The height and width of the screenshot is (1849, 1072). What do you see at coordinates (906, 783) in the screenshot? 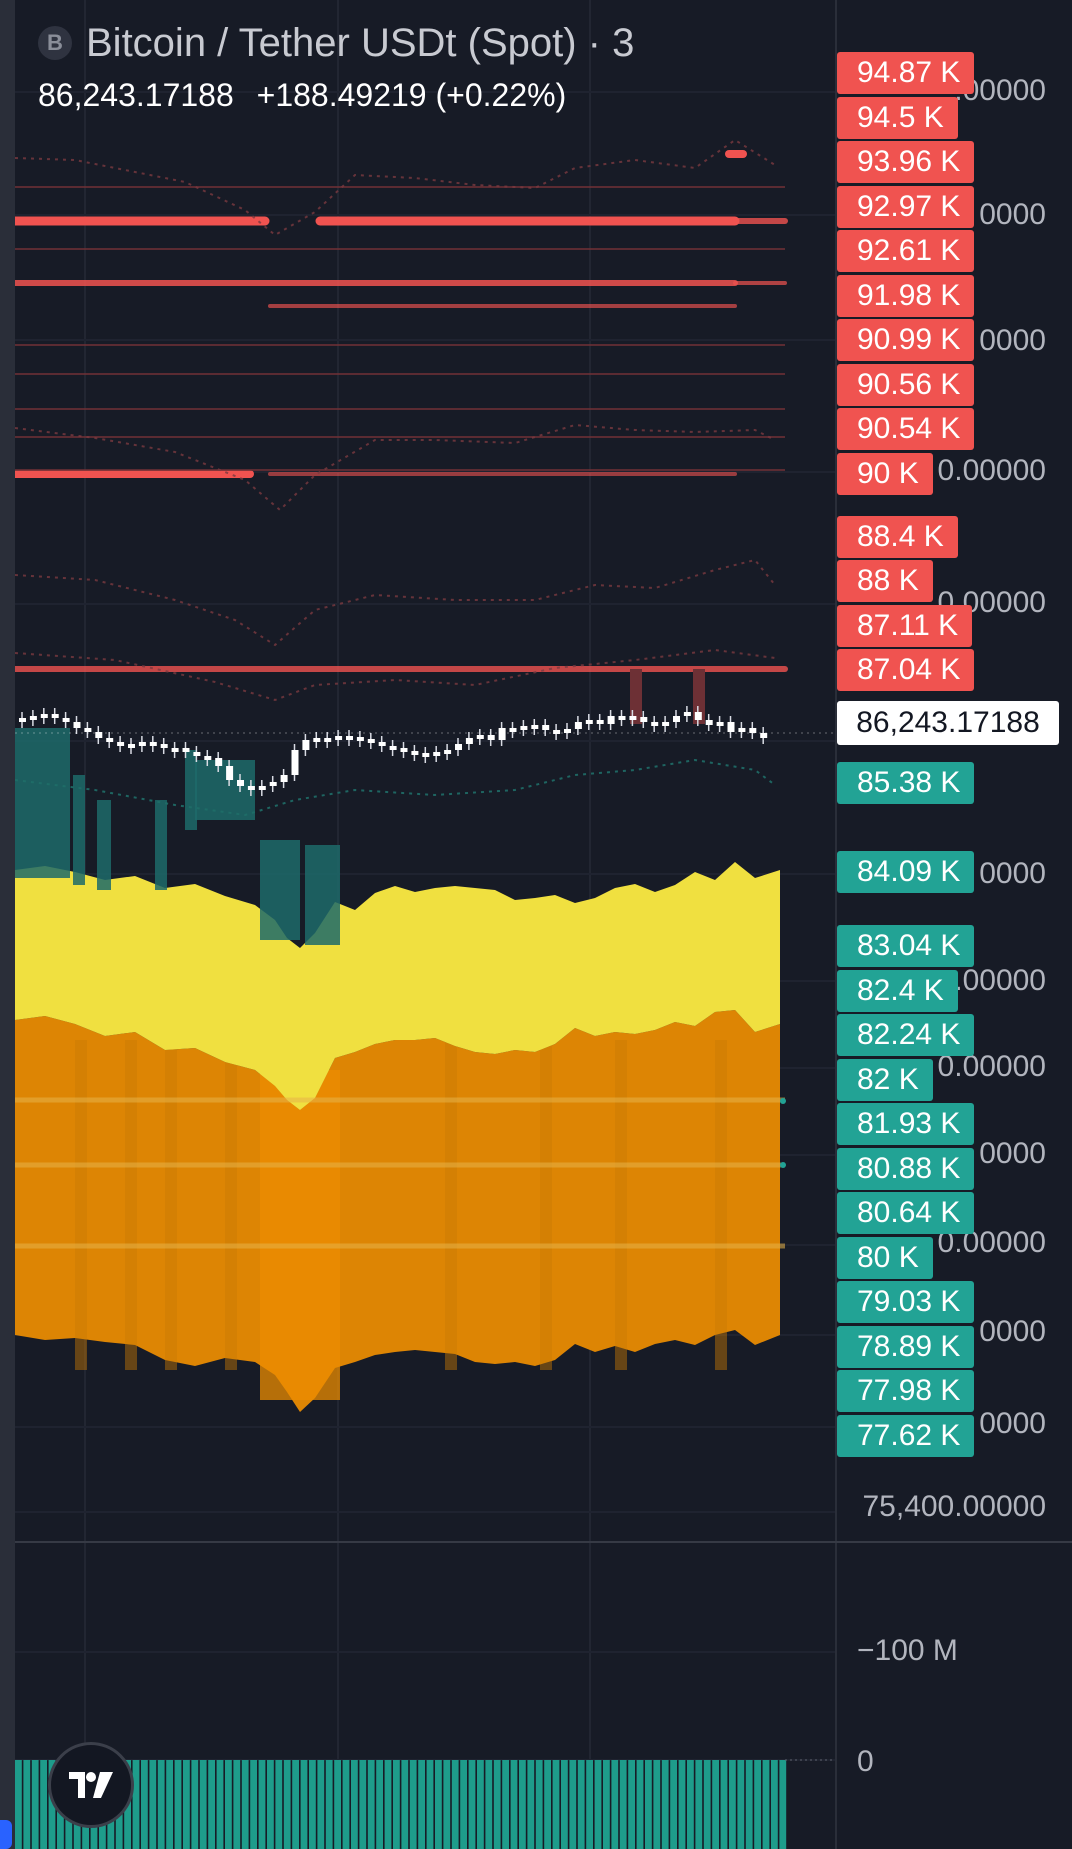
I see `support-label: 85.38 K` at bounding box center [906, 783].